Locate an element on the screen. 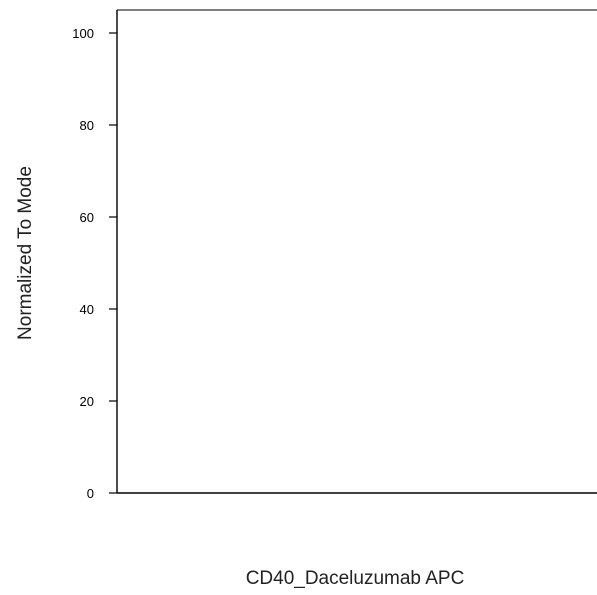 The width and height of the screenshot is (597, 595). y-tick-label-0: 0 is located at coordinates (90, 493).